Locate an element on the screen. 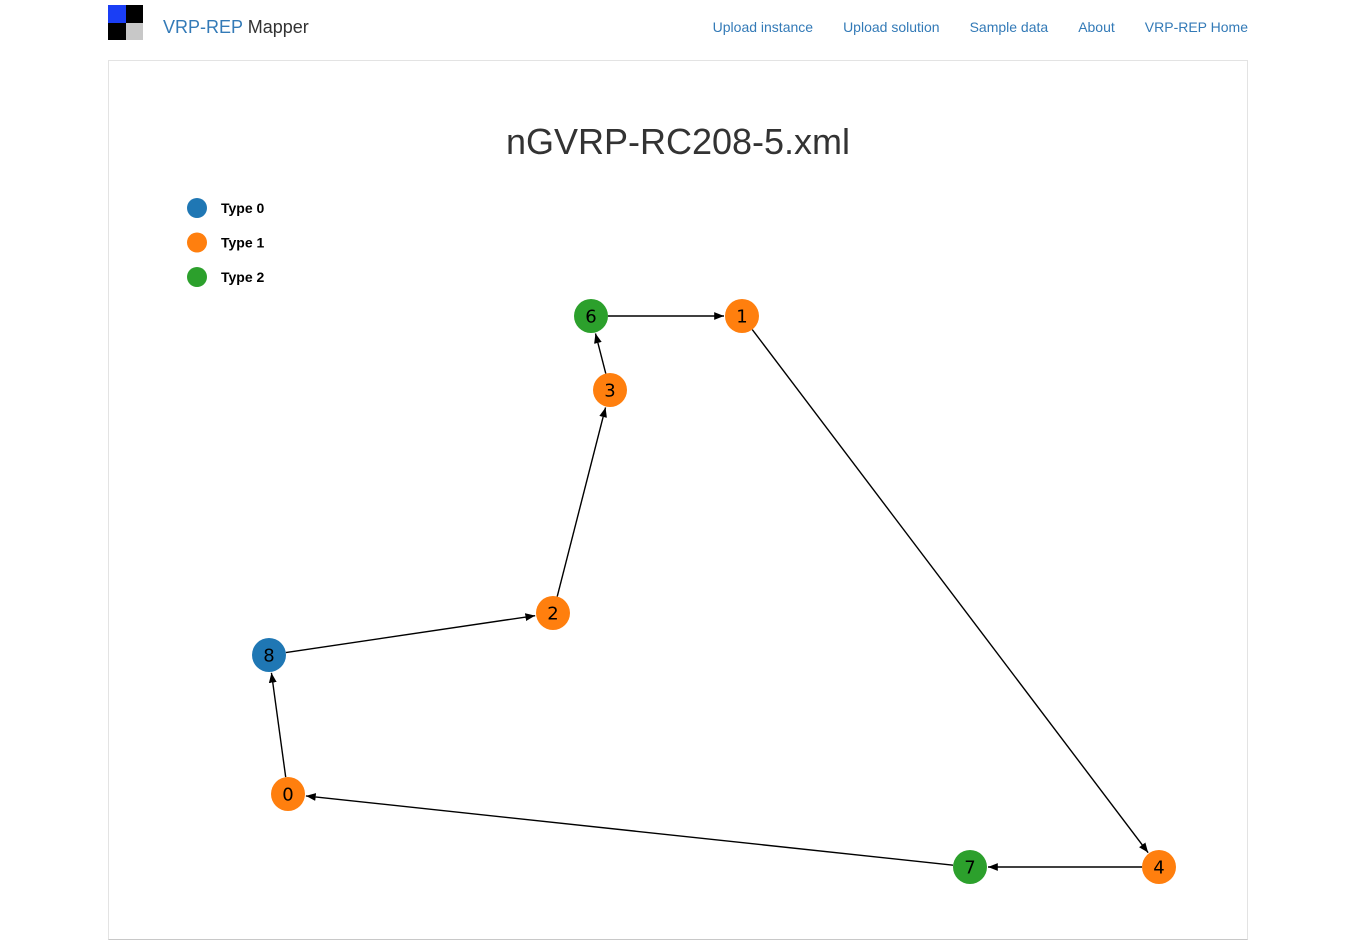 The image size is (1356, 940). node-label-2: 2 is located at coordinates (552, 614).